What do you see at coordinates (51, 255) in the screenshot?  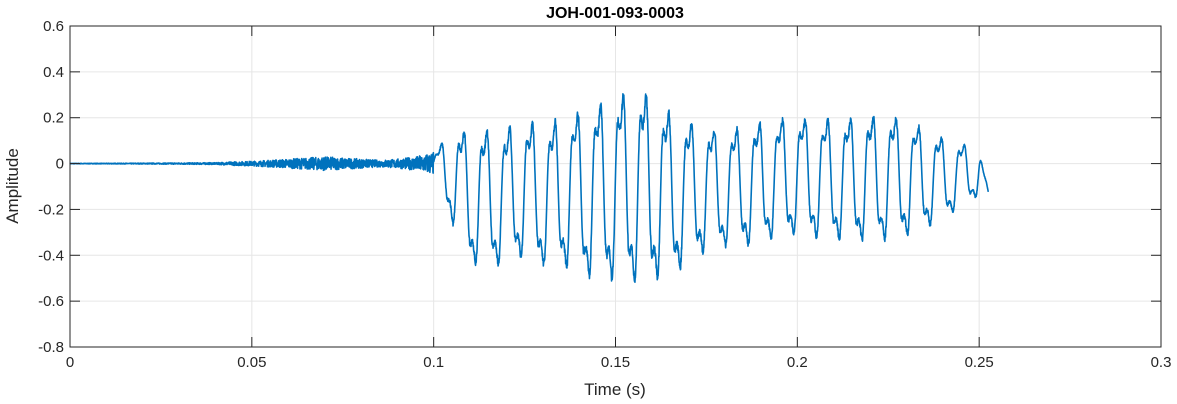 I see `y-tick-label: -0.4` at bounding box center [51, 255].